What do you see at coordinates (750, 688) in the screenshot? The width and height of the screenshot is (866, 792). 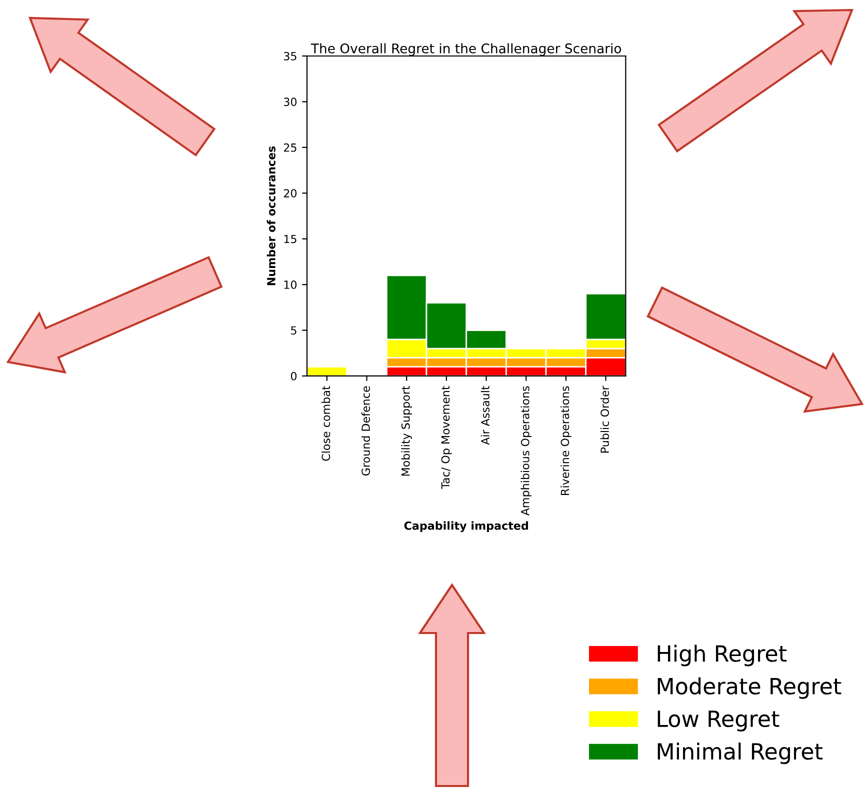 I see `legend-label: Moderate Regret` at bounding box center [750, 688].